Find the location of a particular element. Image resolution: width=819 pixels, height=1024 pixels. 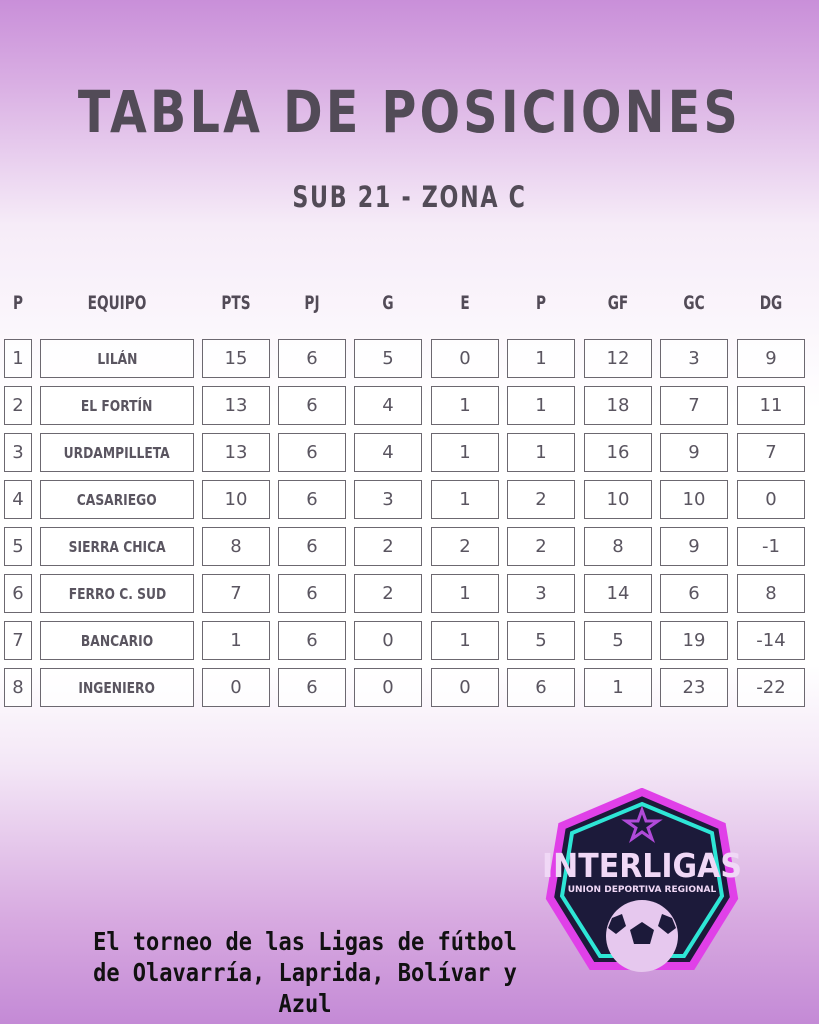

cell-text: -14 is located at coordinates (771, 640).